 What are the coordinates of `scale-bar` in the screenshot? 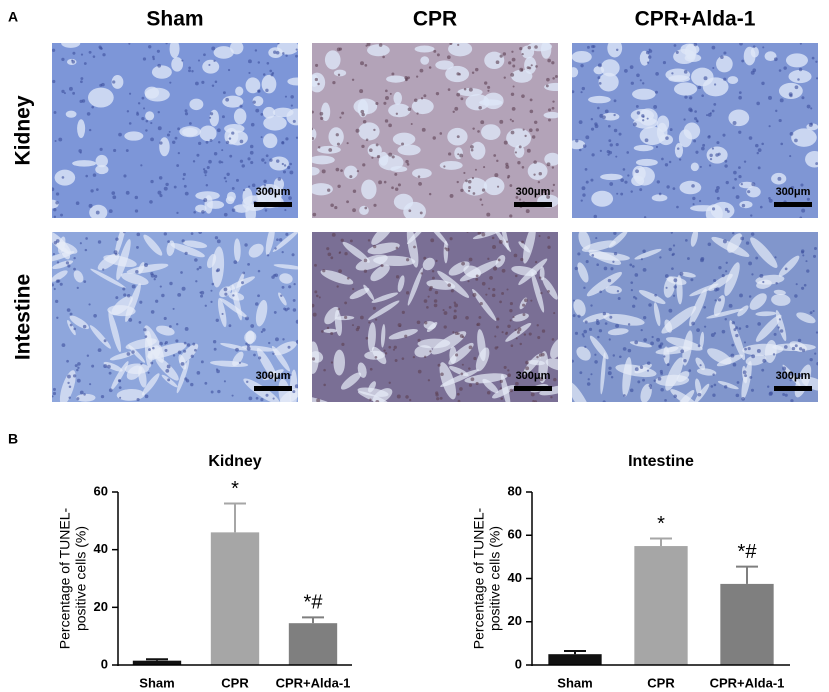 It's located at (793, 388).